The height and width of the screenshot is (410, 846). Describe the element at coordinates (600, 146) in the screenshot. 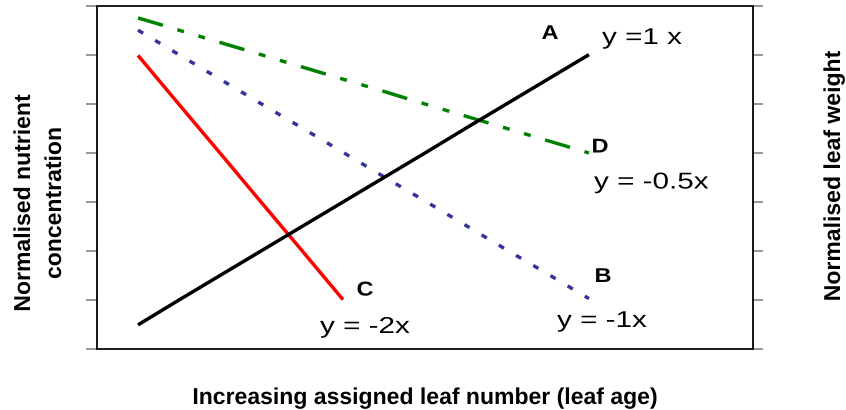

I see `series-label: D` at that location.